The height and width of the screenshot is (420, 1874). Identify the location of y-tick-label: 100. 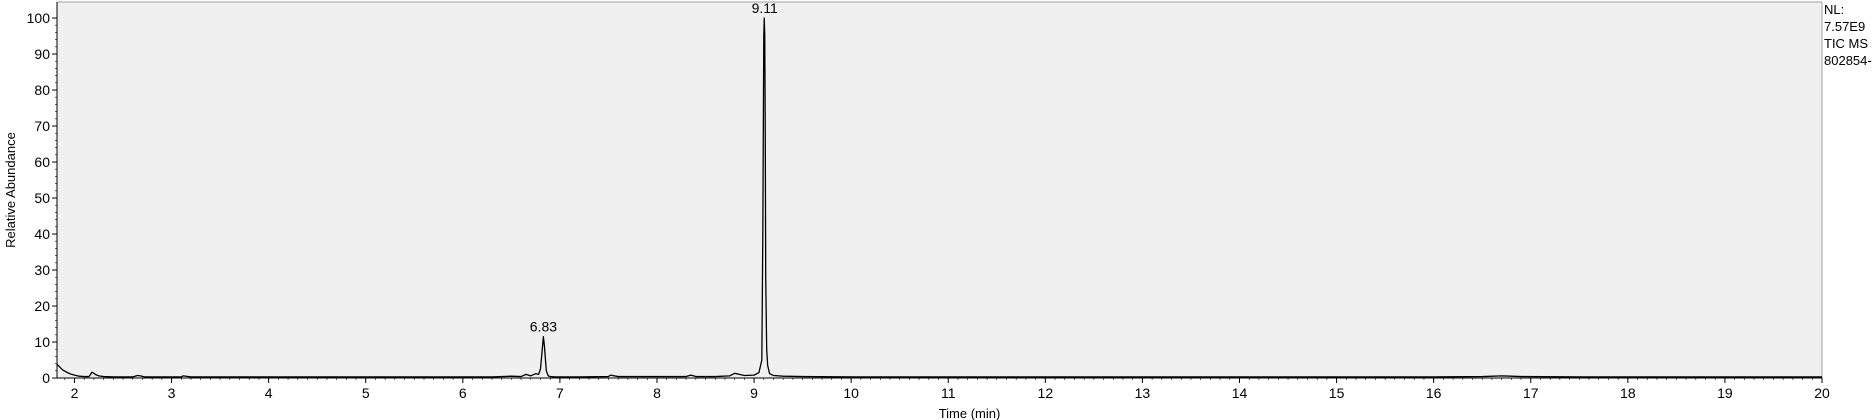
(39, 18).